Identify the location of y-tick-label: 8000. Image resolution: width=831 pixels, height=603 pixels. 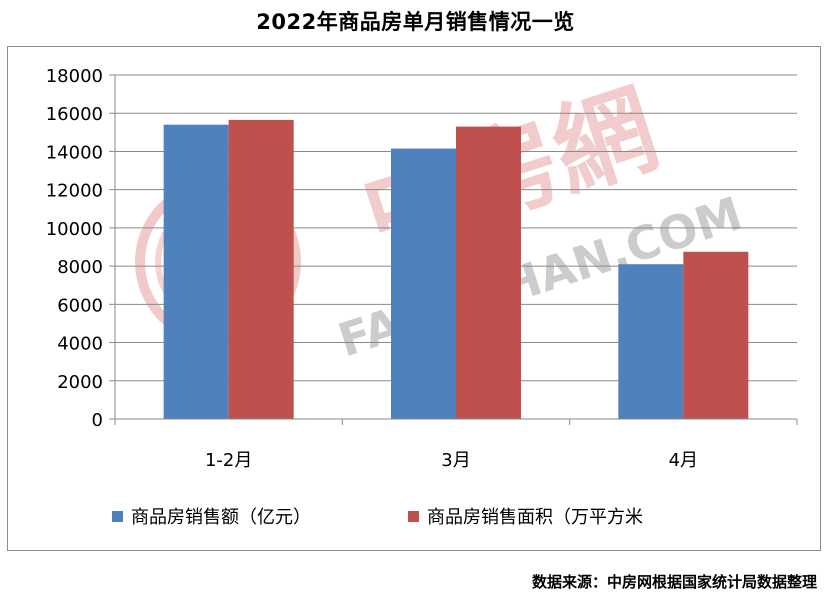
(80, 267).